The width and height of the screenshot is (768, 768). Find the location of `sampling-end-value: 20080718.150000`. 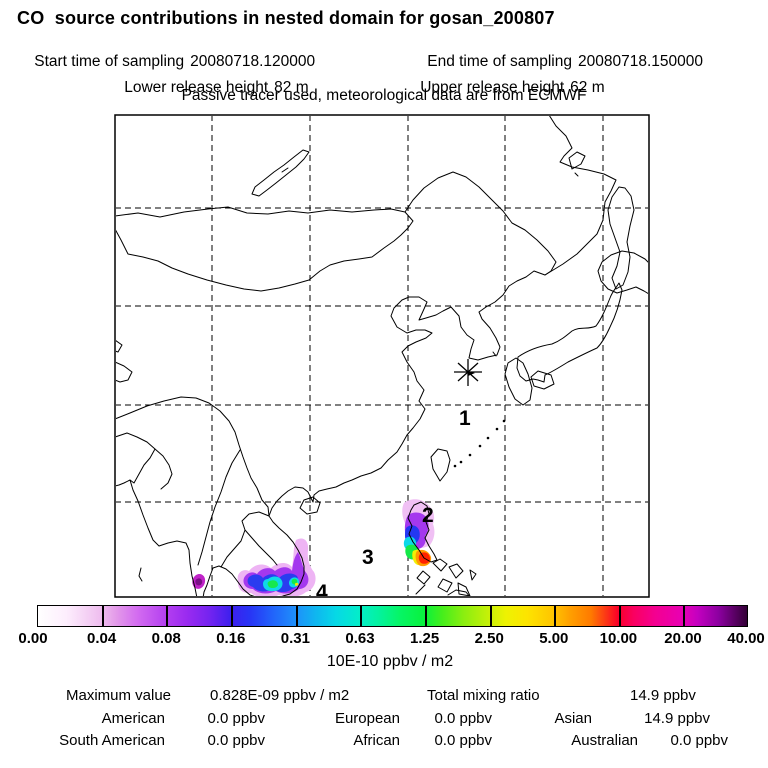

sampling-end-value: 20080718.150000 is located at coordinates (640, 61).